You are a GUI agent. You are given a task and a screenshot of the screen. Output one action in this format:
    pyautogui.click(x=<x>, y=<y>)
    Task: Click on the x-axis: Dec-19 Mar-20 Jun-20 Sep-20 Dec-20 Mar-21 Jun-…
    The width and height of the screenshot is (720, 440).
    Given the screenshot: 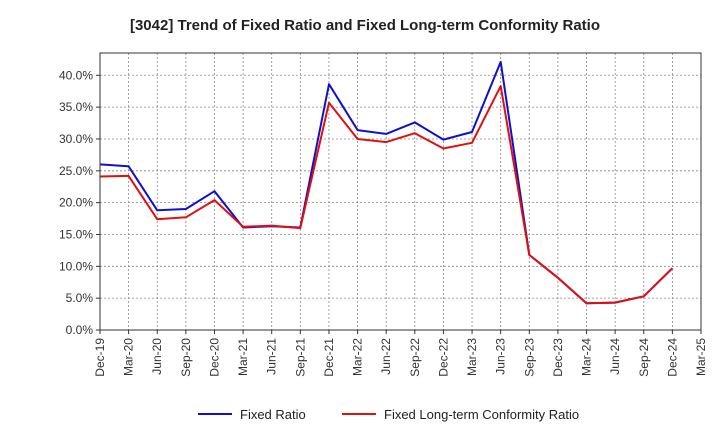 What is the action you would take?
    pyautogui.click(x=400, y=353)
    